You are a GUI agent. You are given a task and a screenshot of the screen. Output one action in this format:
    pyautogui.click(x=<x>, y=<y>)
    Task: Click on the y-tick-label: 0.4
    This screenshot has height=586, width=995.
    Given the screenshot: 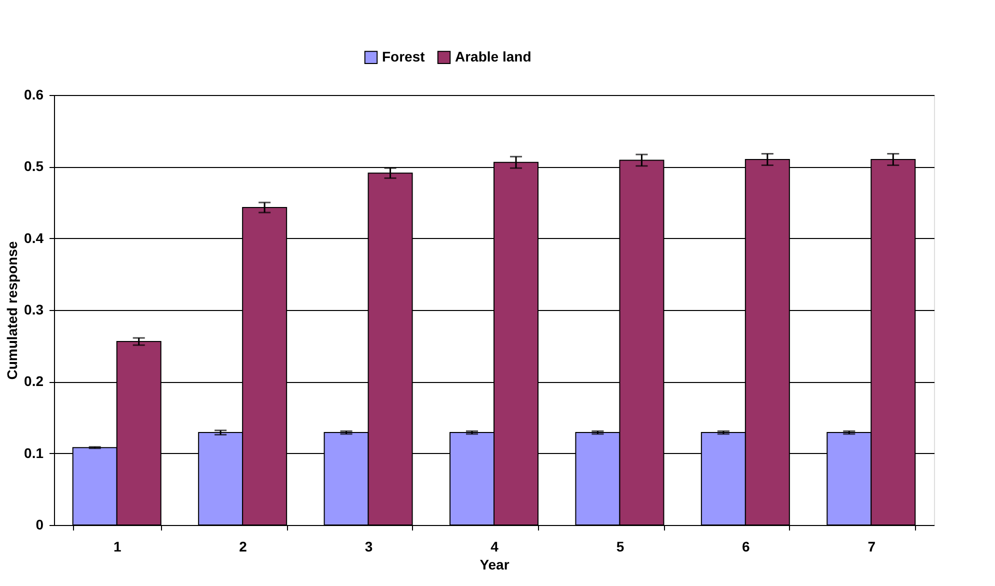 What is the action you would take?
    pyautogui.click(x=34, y=238)
    